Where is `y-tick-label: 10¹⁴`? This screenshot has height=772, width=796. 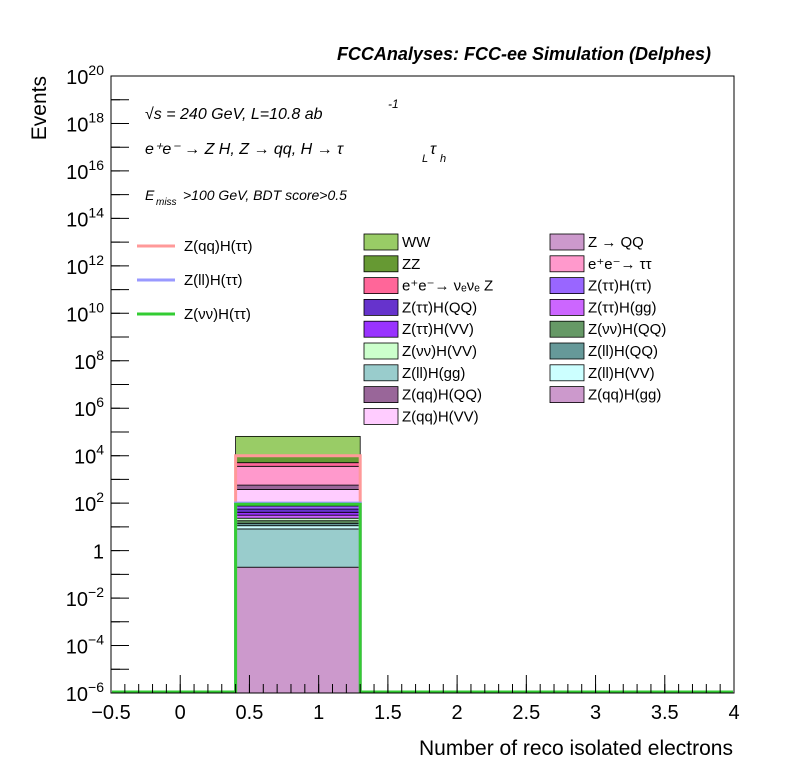
y-tick-label: 10¹⁴ is located at coordinates (85, 217).